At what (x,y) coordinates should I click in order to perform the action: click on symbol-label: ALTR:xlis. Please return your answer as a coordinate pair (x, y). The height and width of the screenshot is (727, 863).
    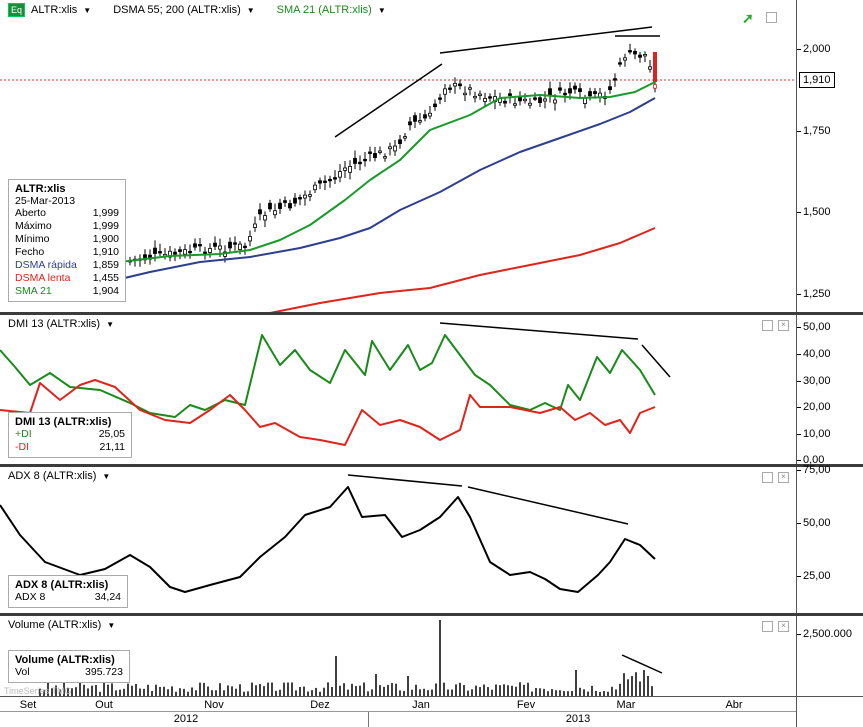
    Looking at the image, I should click on (54, 10).